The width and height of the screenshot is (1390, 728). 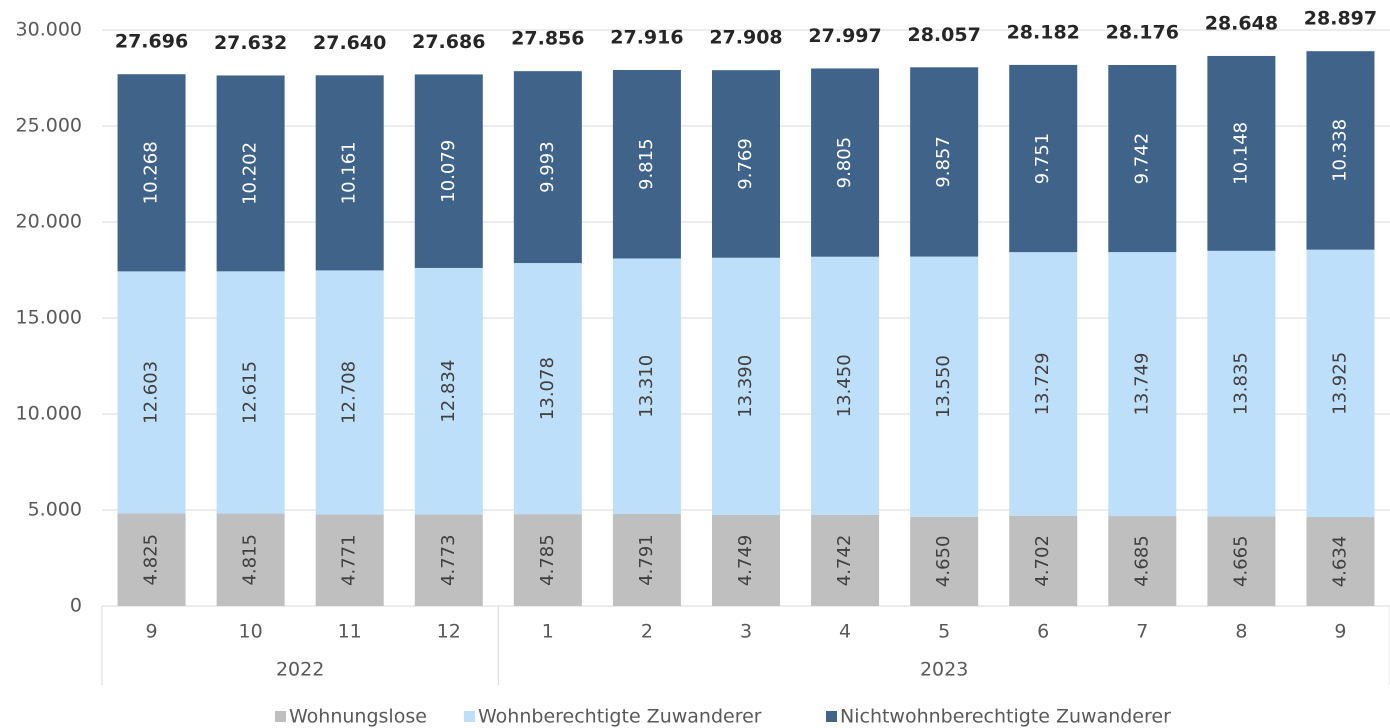 I want to click on total-label: 27.640, so click(x=349, y=43).